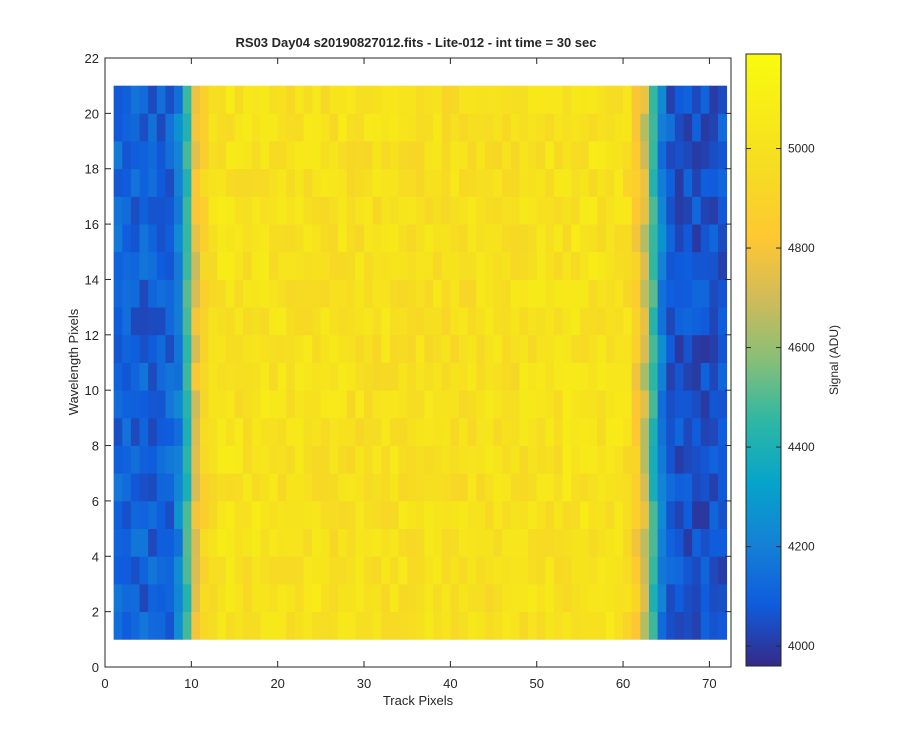  What do you see at coordinates (73, 361) in the screenshot?
I see `y-axis-label: Wavelength Pixels` at bounding box center [73, 361].